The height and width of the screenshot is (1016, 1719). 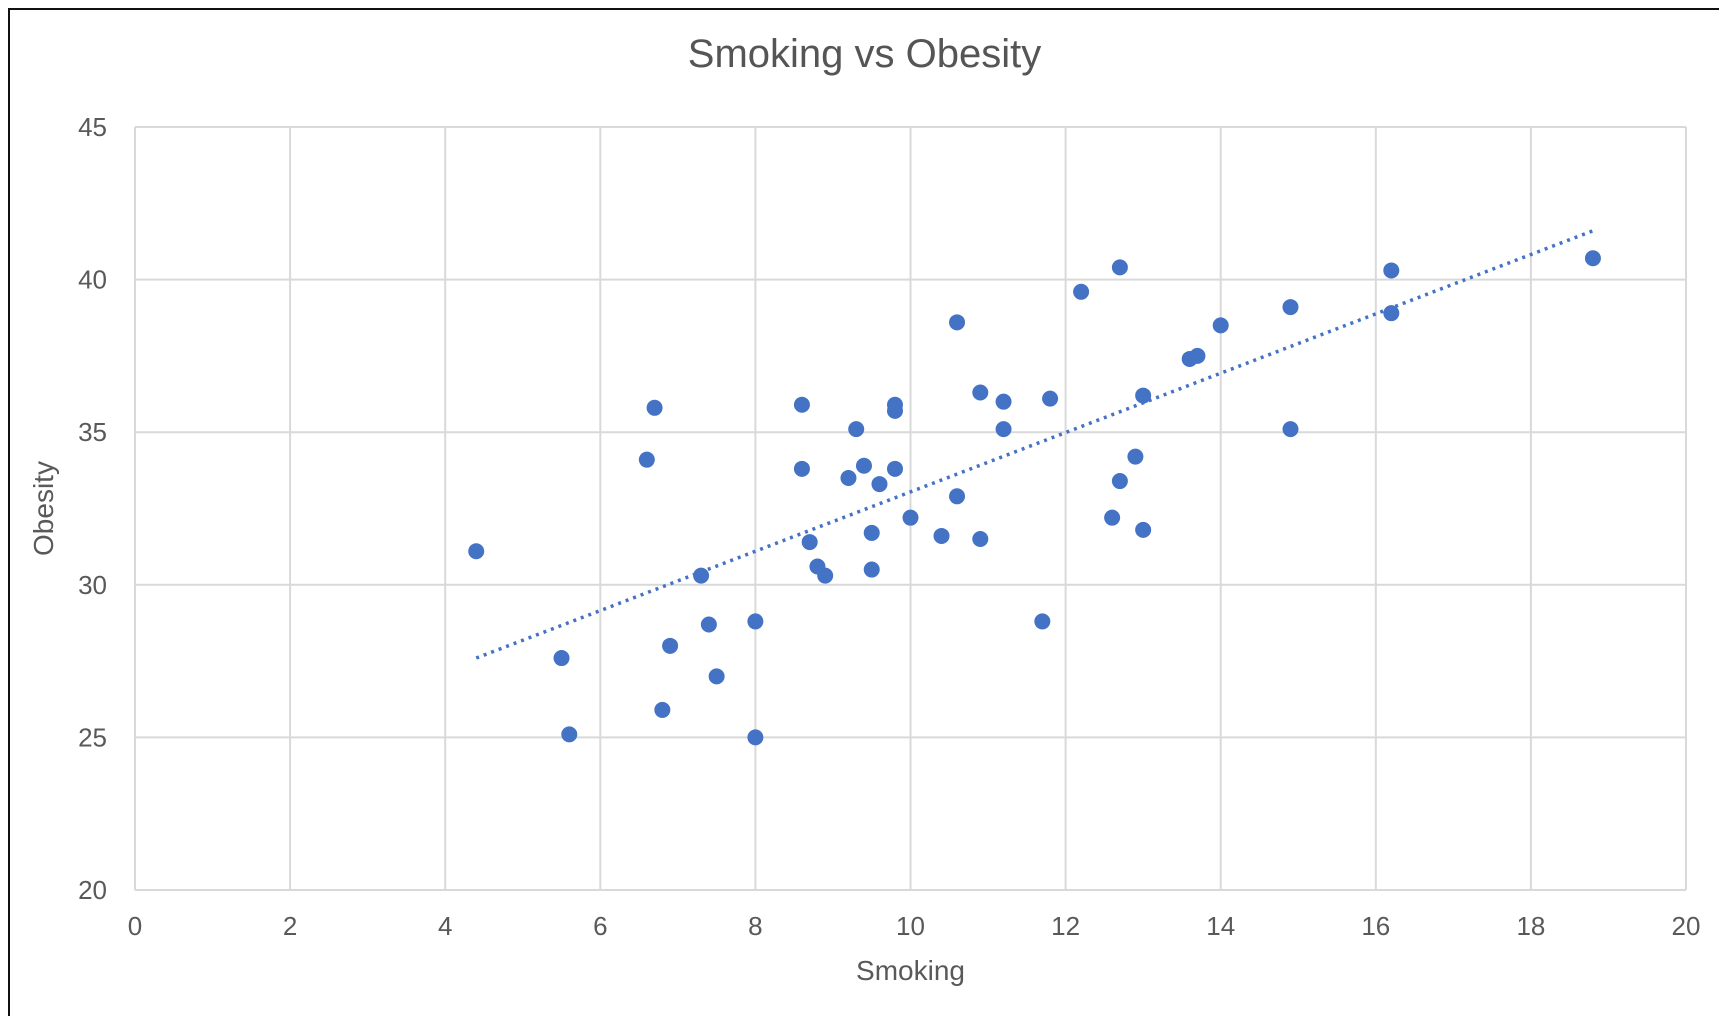 What do you see at coordinates (1686, 926) in the screenshot?
I see `x-tick-label: 20` at bounding box center [1686, 926].